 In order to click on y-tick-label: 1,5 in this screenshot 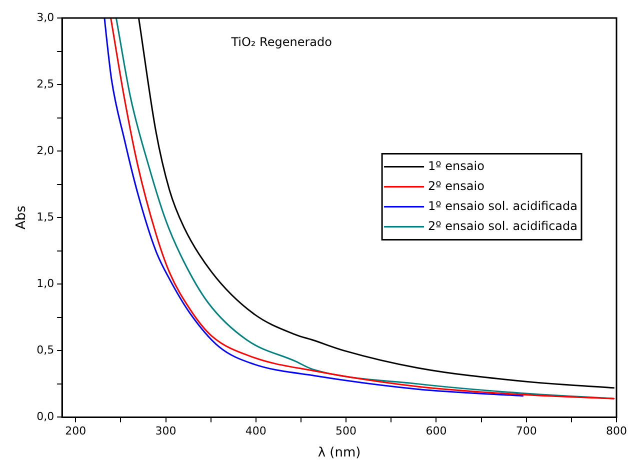, I will do `click(45, 217)`.